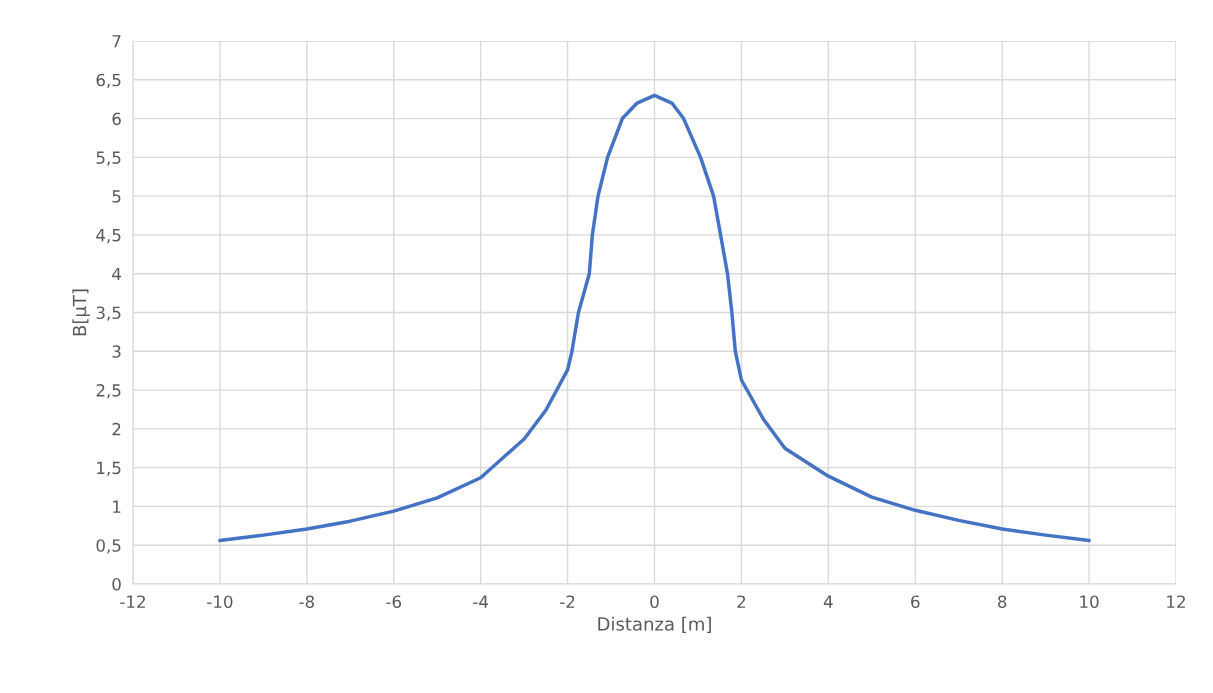 Image resolution: width=1213 pixels, height=693 pixels. What do you see at coordinates (108, 391) in the screenshot?
I see `y-tick-label: 2,5` at bounding box center [108, 391].